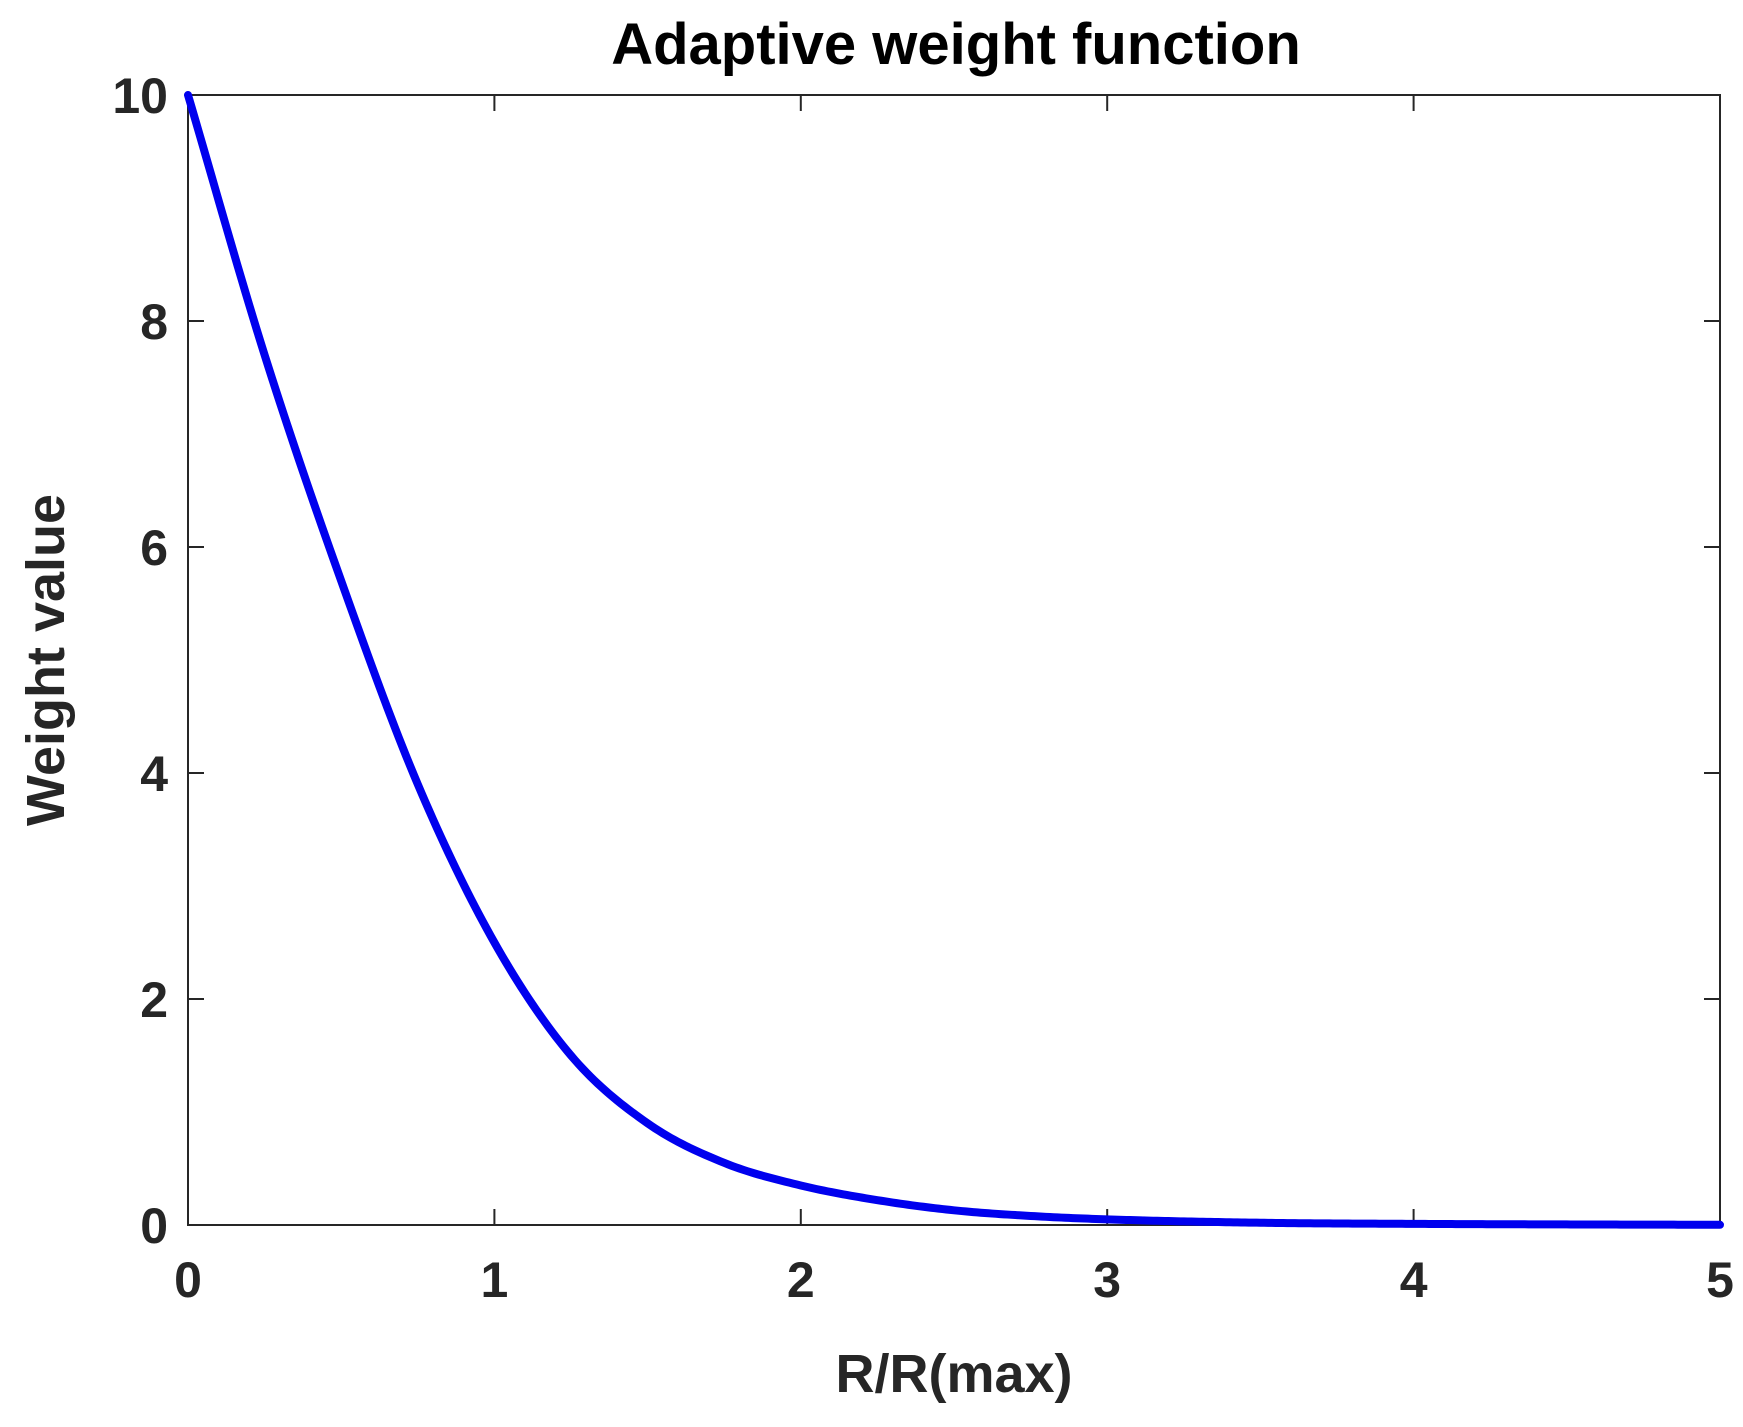  What do you see at coordinates (1107, 1280) in the screenshot?
I see `x-tick-label: 3` at bounding box center [1107, 1280].